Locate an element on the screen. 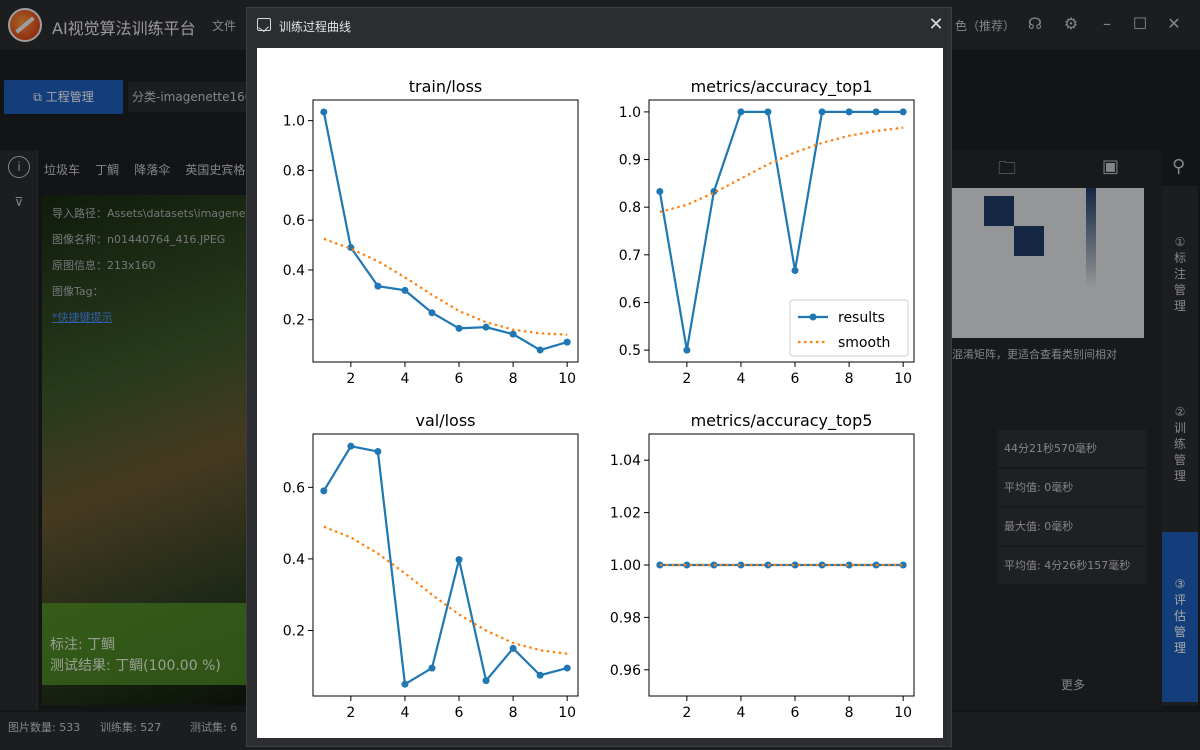  project-icon: ⧉ is located at coordinates (39, 97).